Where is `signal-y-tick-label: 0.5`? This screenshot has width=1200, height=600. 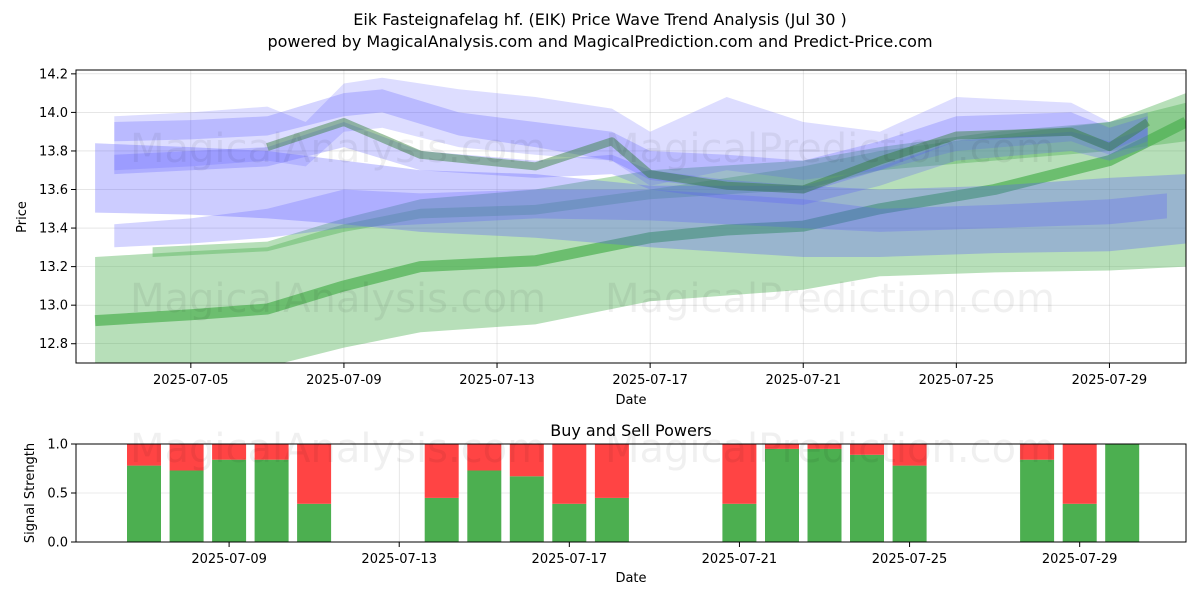
signal-y-tick-label: 0.5 is located at coordinates (57, 494).